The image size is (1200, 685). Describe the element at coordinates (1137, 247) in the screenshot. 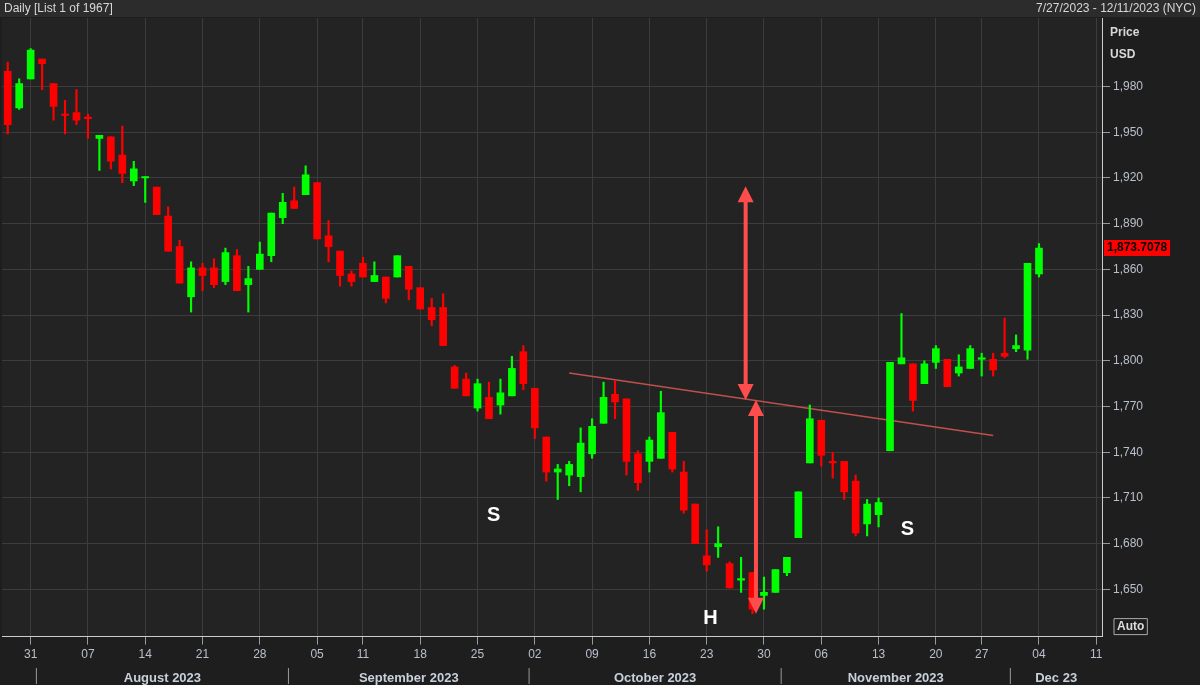

I see `text: 1,873.7078` at that location.